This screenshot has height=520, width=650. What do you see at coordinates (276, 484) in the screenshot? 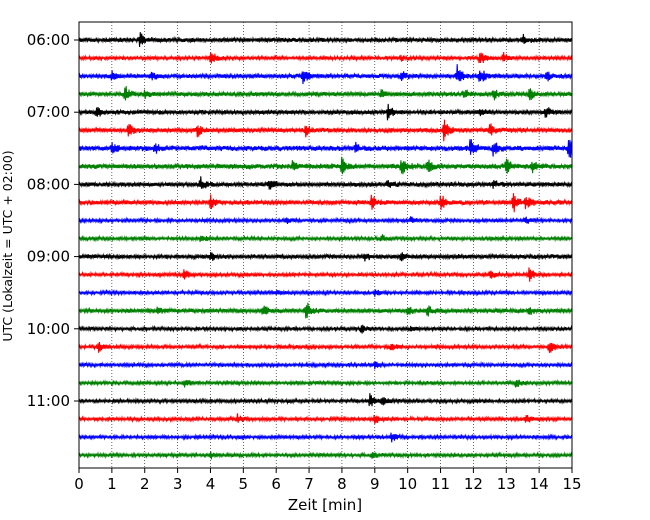
I see `x-tick-label: 6` at bounding box center [276, 484].